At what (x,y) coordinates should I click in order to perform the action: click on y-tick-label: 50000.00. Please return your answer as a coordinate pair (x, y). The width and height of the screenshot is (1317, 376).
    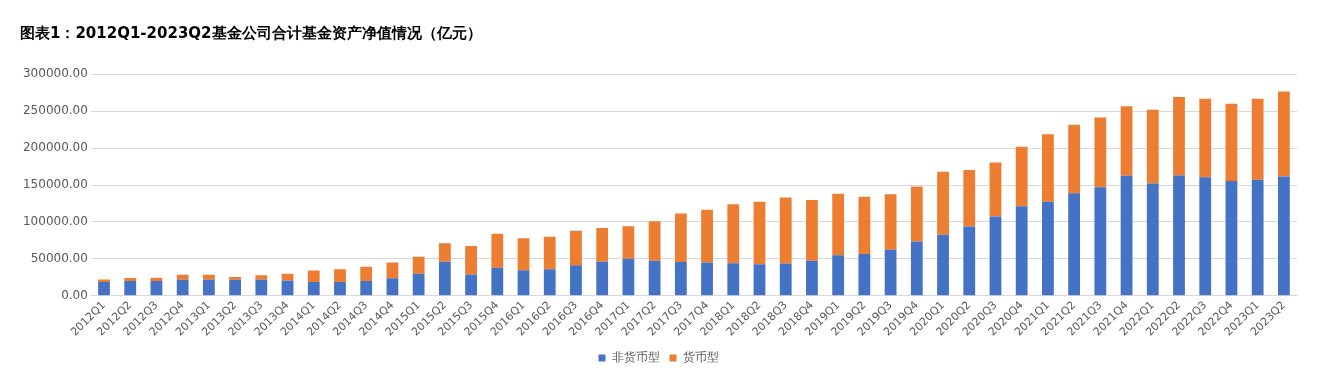
    Looking at the image, I should click on (59, 257).